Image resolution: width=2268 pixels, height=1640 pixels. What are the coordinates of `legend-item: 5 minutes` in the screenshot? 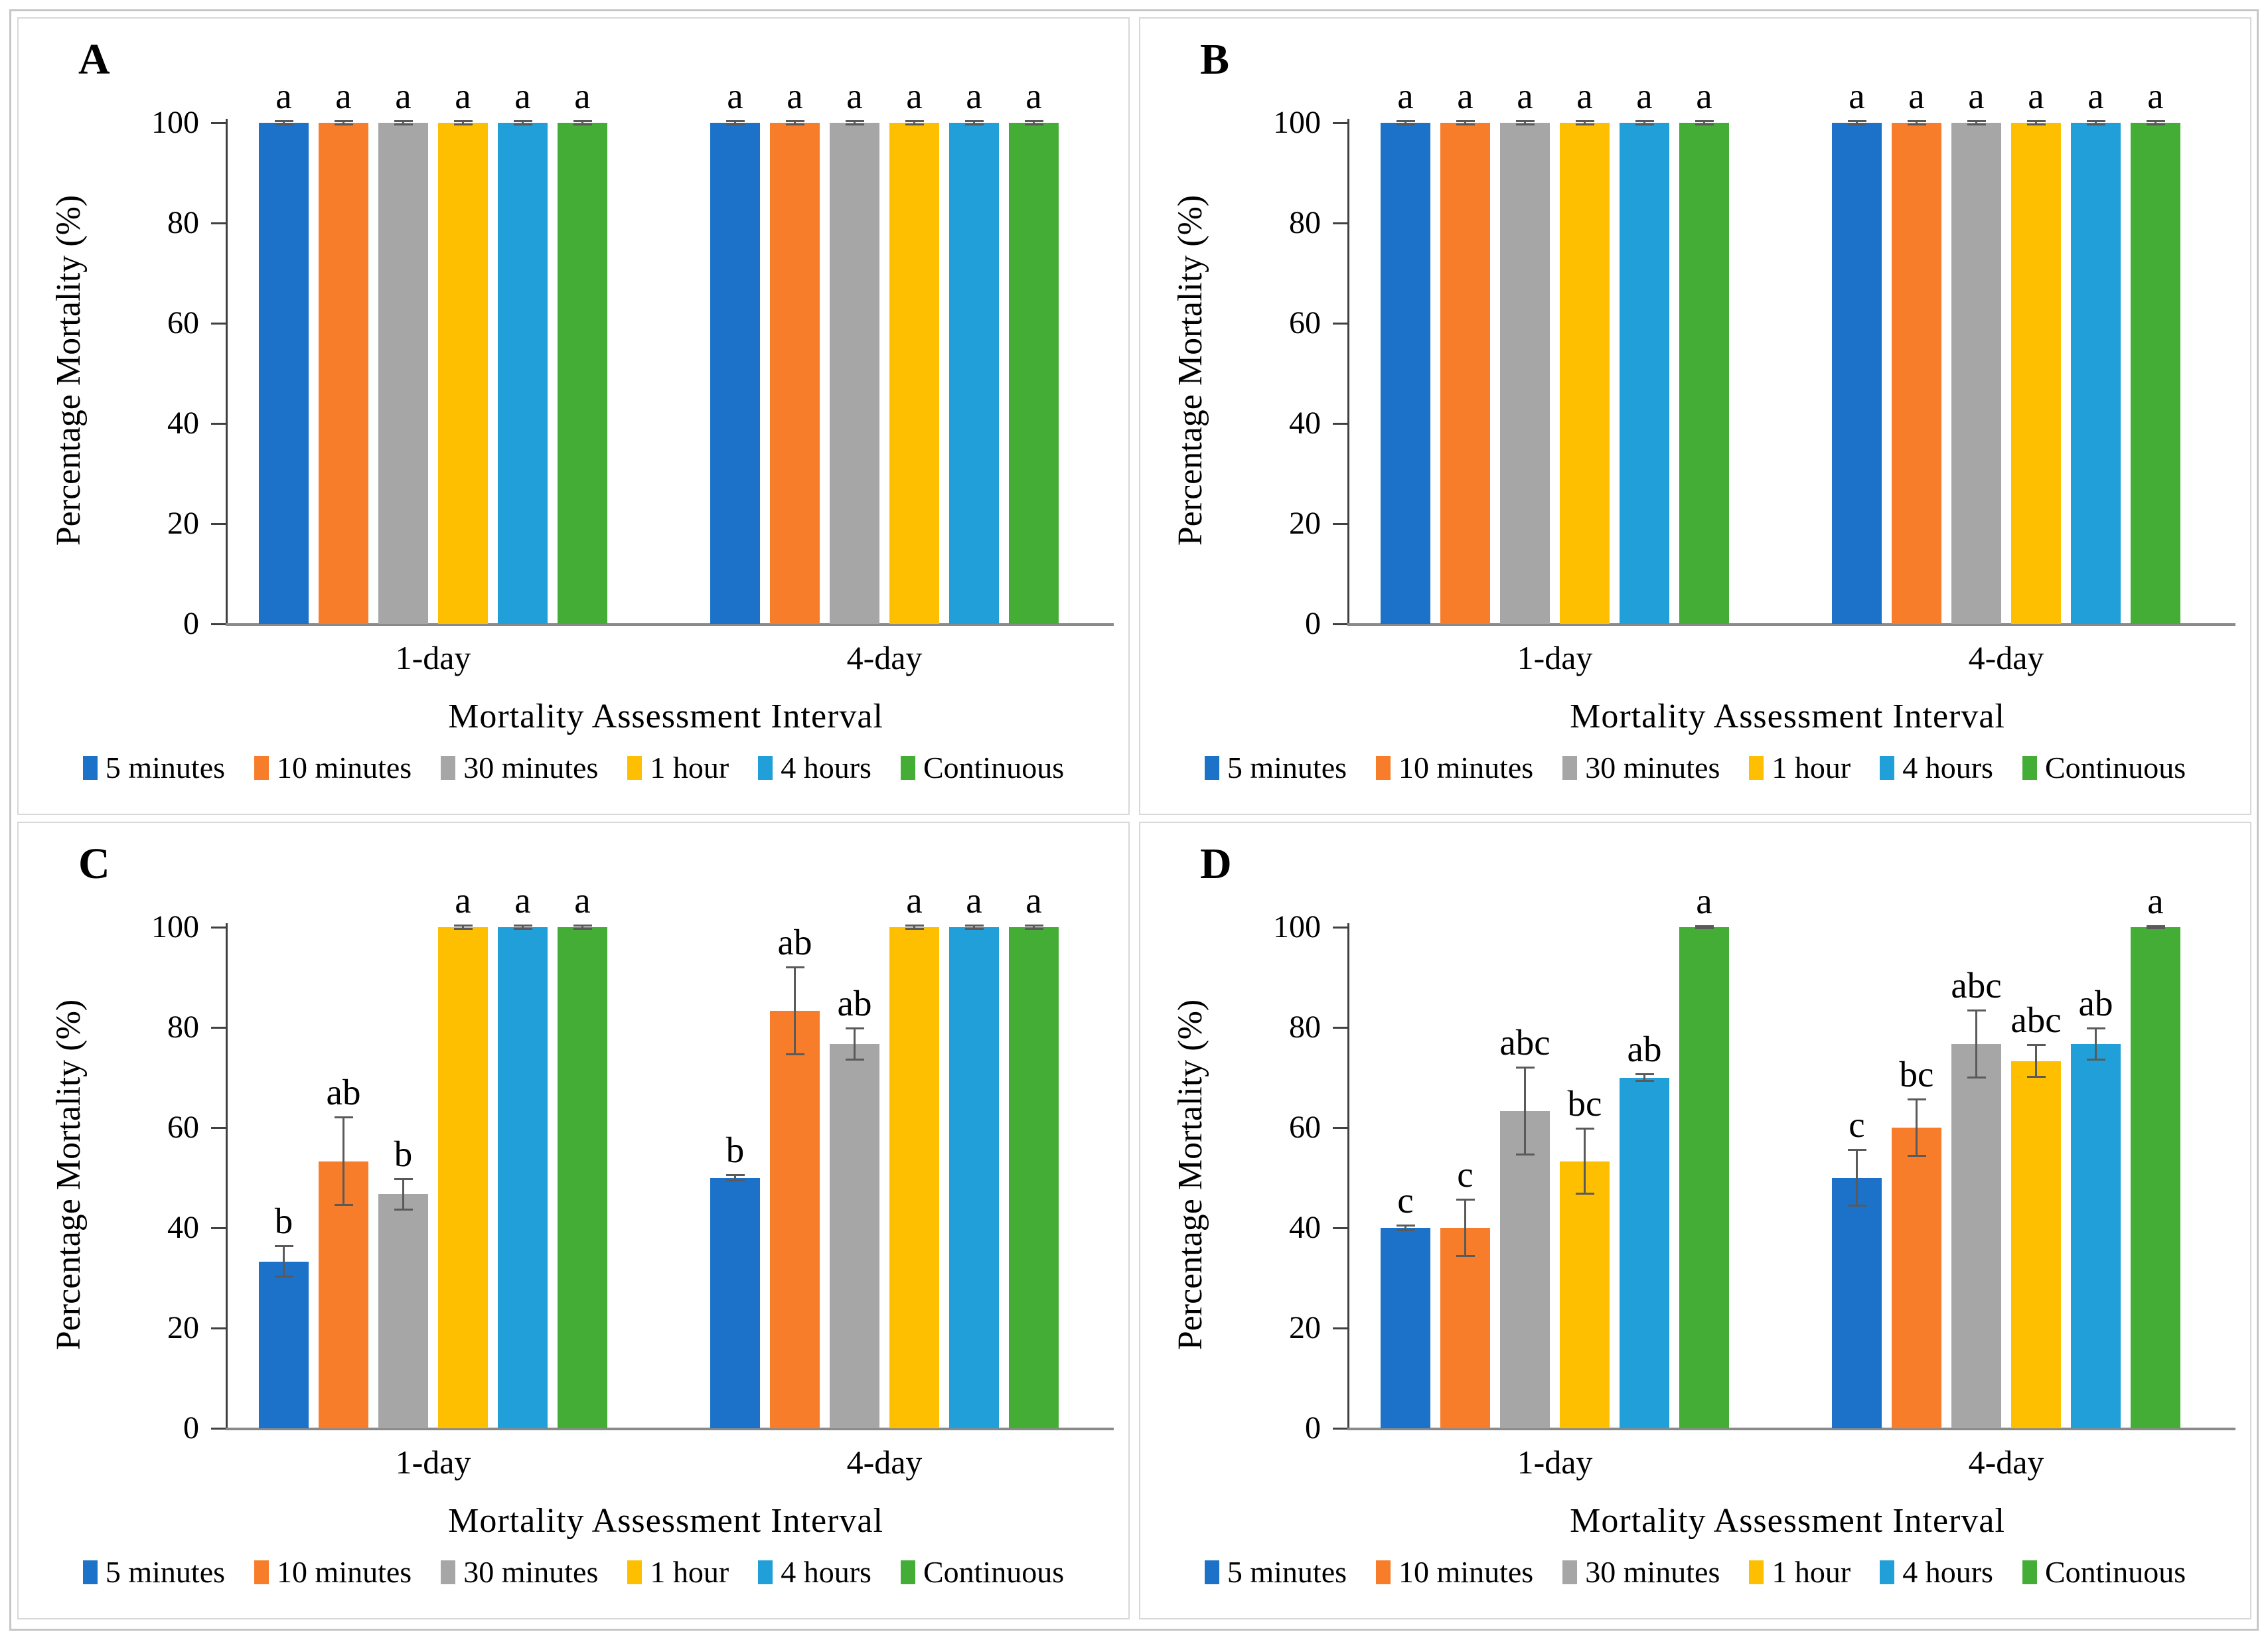 It's located at (1275, 767).